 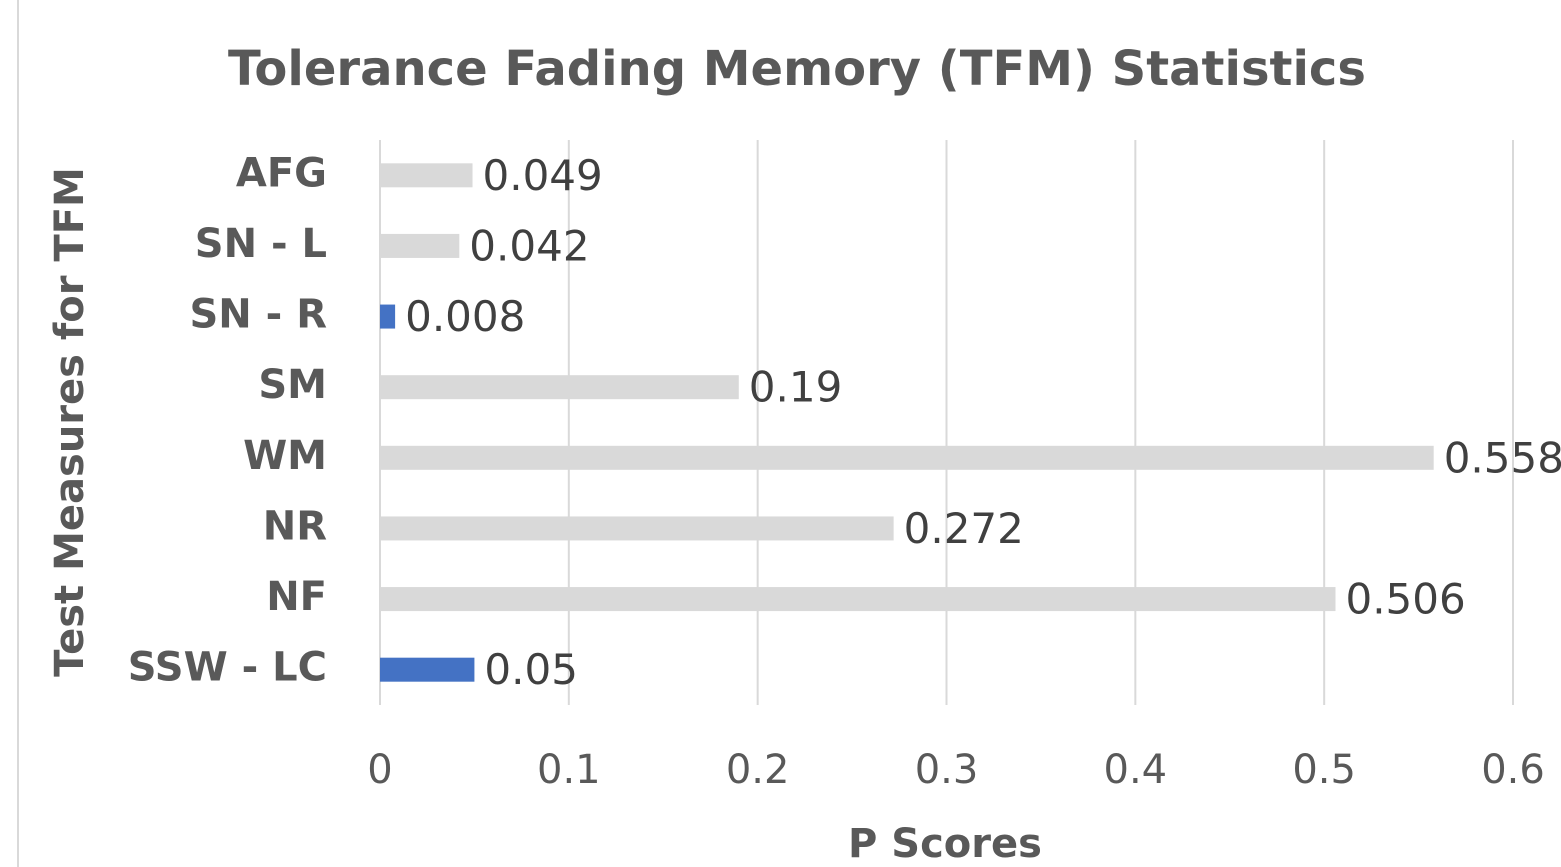 What do you see at coordinates (569, 770) in the screenshot?
I see `x-tick-label: 0.1` at bounding box center [569, 770].